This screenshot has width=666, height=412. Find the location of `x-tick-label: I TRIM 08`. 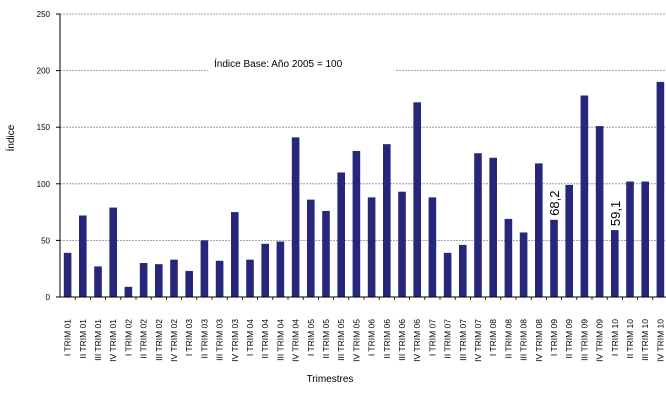

x-tick-label: I TRIM 08 is located at coordinates (493, 337).